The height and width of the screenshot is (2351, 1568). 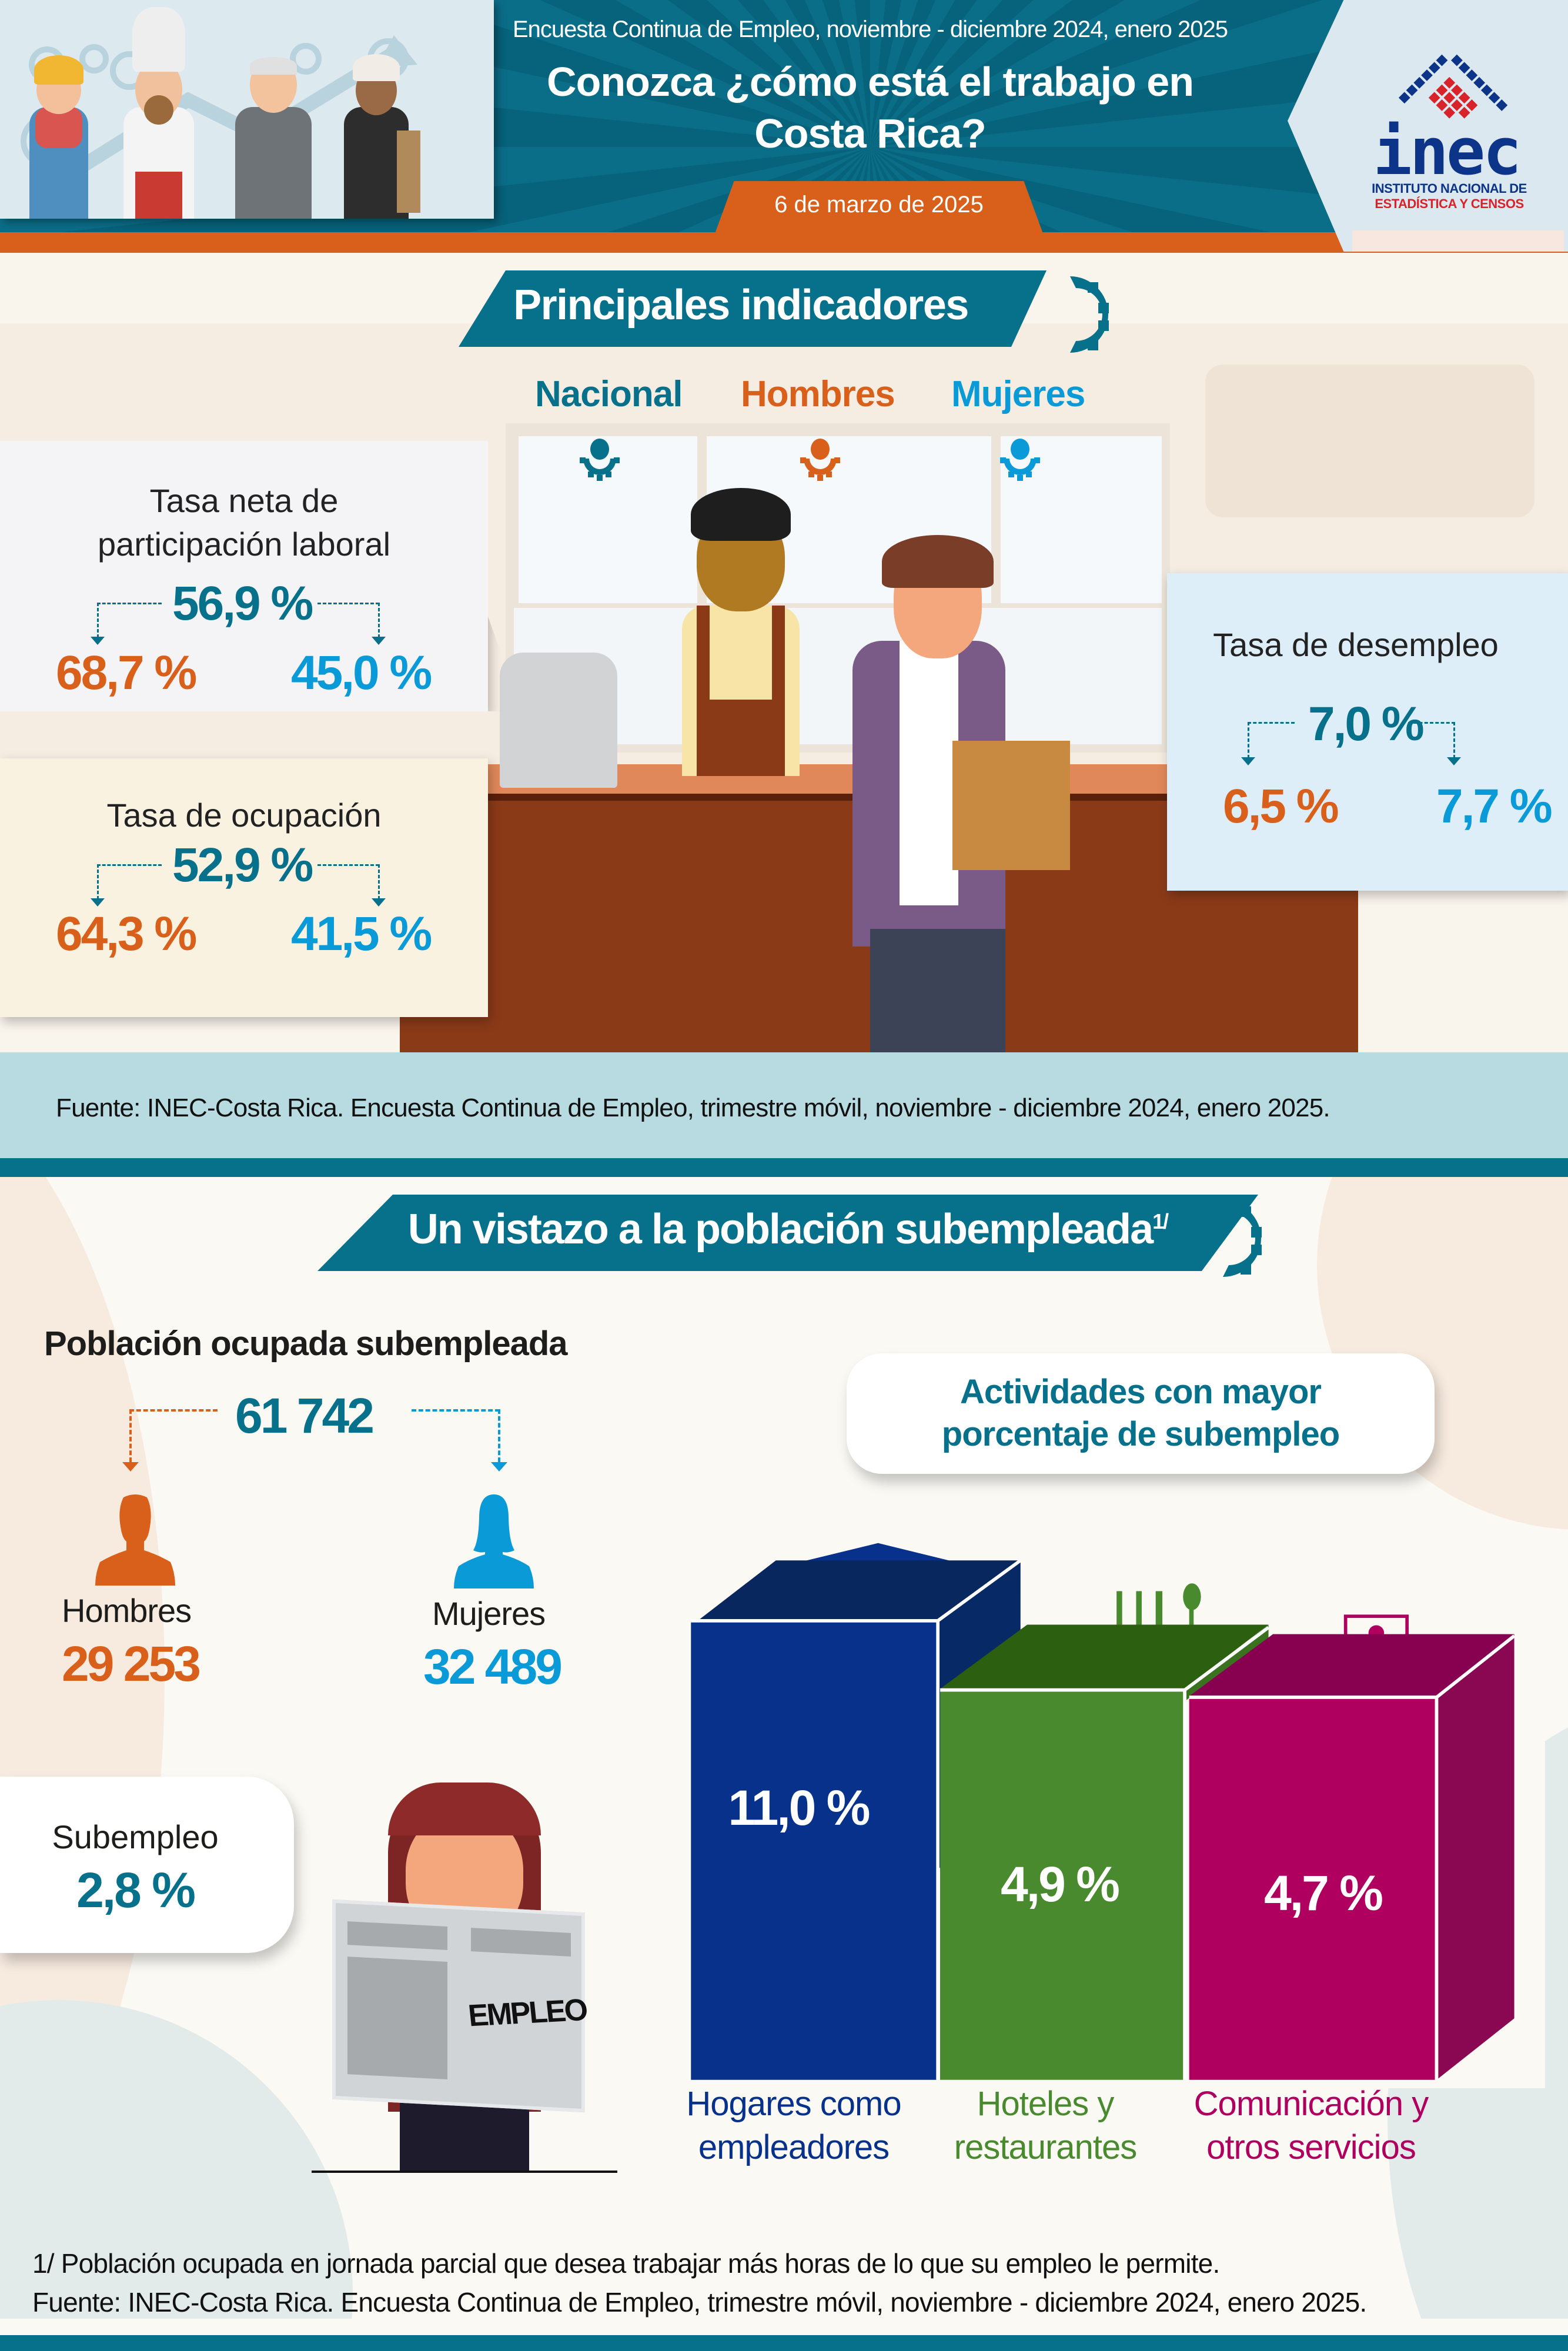 I want to click on connector-line-women, so click(x=499, y=1435).